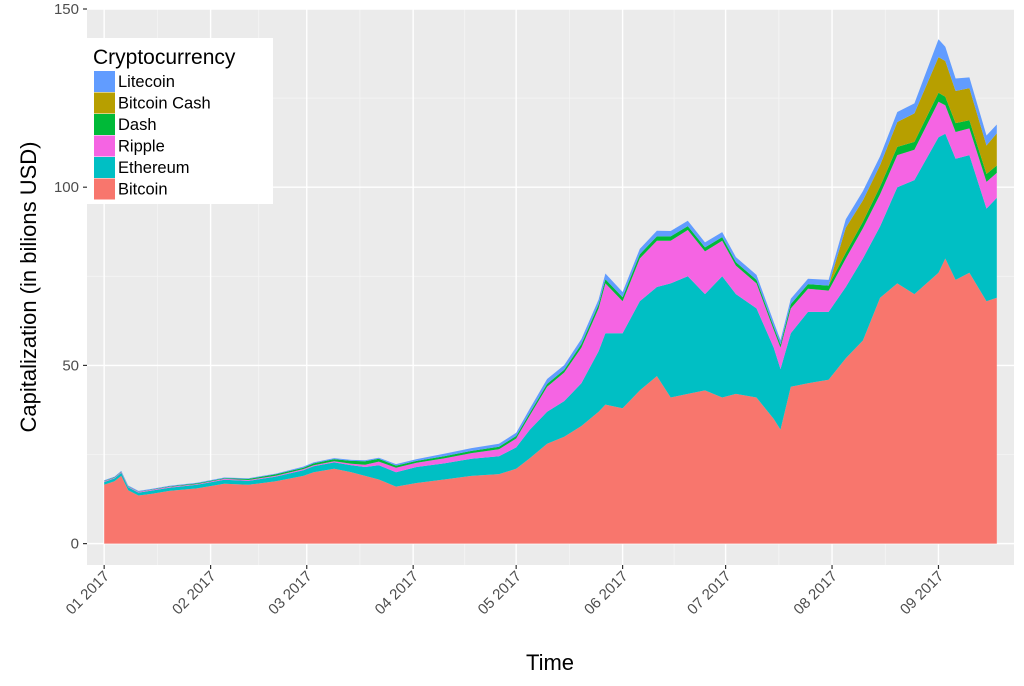 The image size is (1024, 686). What do you see at coordinates (154, 168) in the screenshot?
I see `legend-label: Ethereum` at bounding box center [154, 168].